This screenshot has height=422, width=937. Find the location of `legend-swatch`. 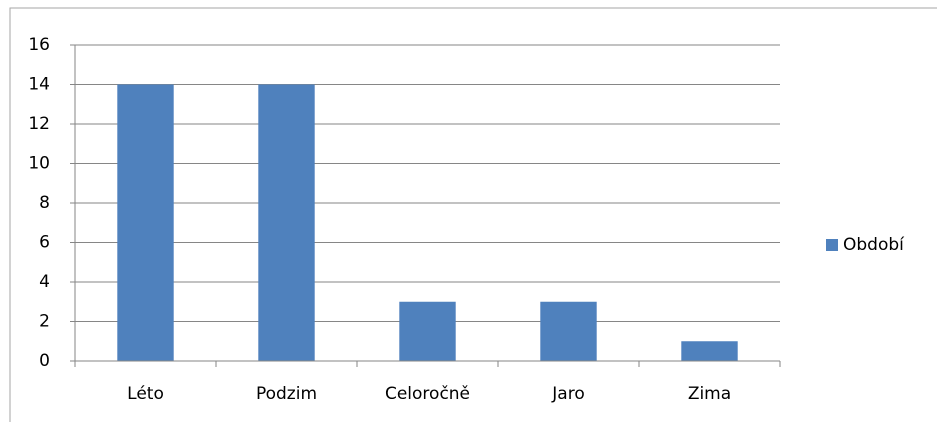

legend-swatch is located at coordinates (832, 245).